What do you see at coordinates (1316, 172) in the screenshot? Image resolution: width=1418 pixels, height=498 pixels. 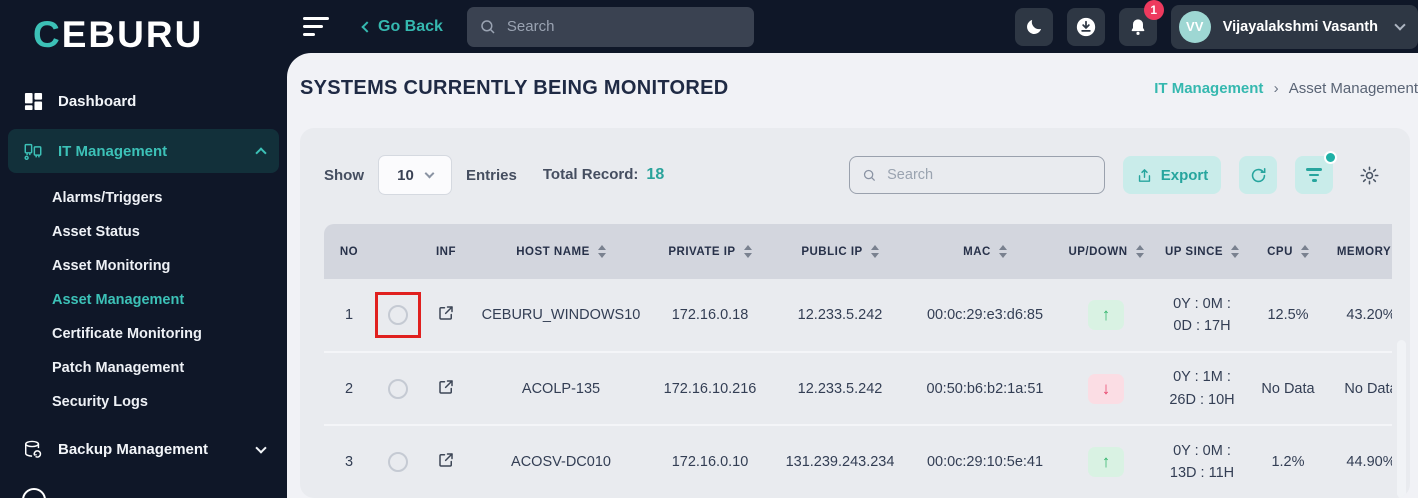 I see `filter-button` at bounding box center [1316, 172].